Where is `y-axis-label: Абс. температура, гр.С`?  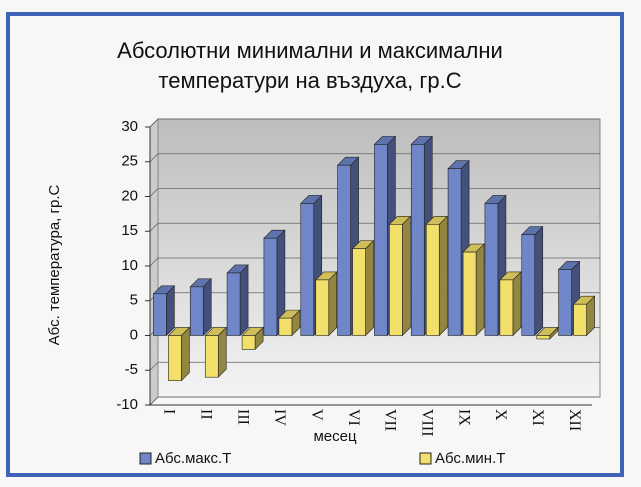
y-axis-label: Абс. температура, гр.С is located at coordinates (54, 265).